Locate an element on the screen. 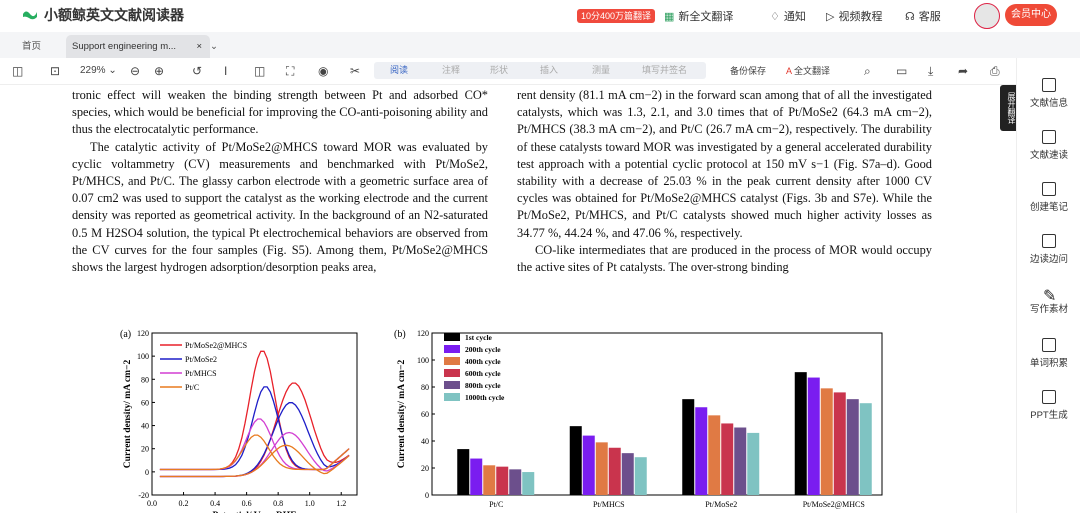 This screenshot has width=1080, height=513. rotate-icon: ↺ is located at coordinates (197, 71).